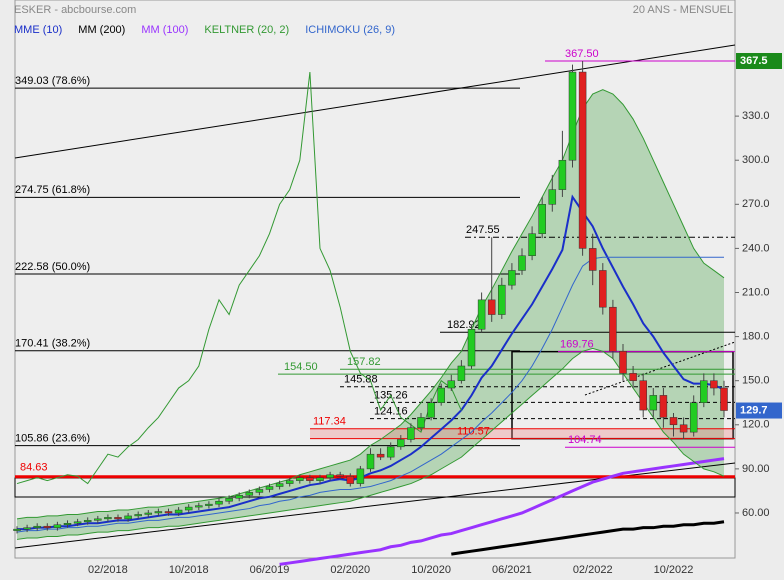 The height and width of the screenshot is (580, 784). I want to click on fib-label: 349.03 (78.6%), so click(52, 81).